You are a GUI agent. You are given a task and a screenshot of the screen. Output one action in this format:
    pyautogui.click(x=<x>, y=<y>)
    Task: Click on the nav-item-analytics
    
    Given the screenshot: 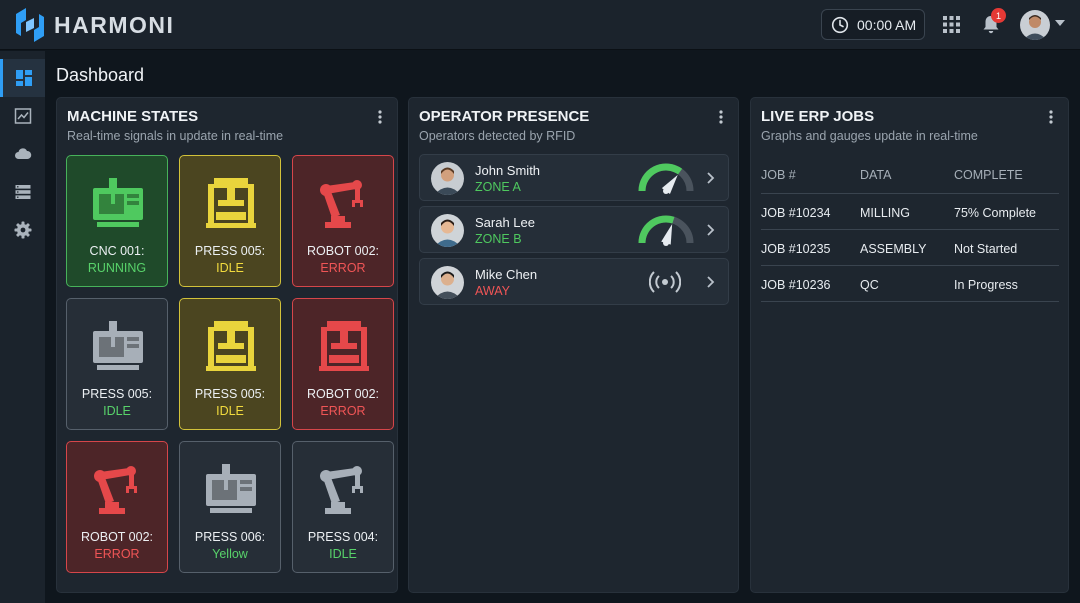 What is the action you would take?
    pyautogui.click(x=22, y=116)
    